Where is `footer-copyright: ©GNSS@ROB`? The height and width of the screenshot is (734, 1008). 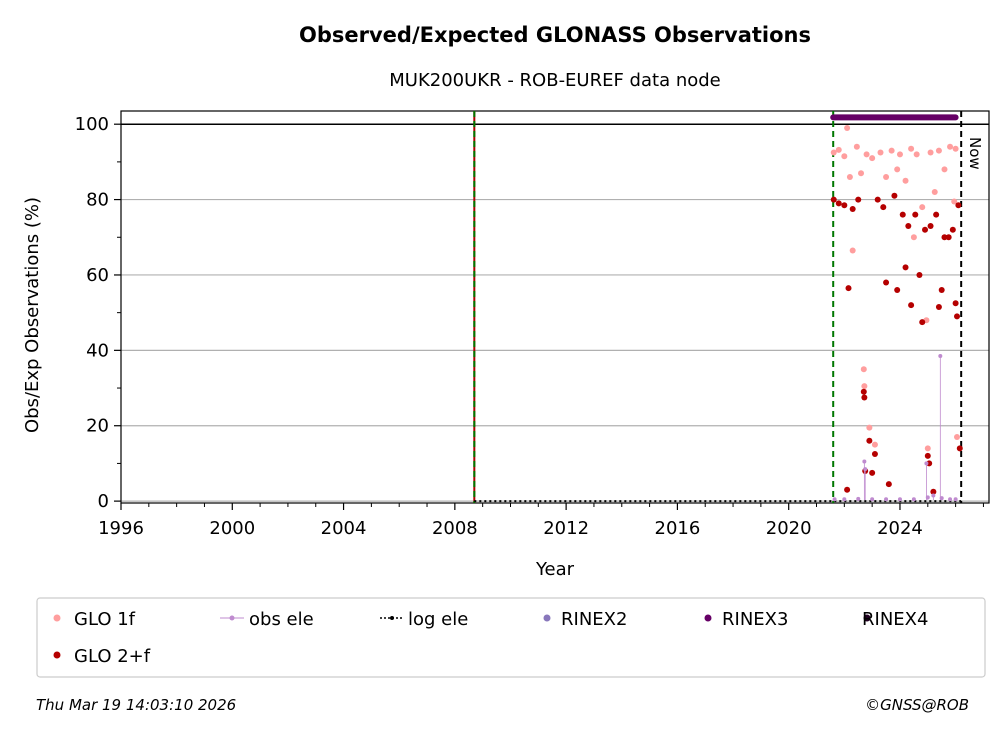 footer-copyright: ©GNSS@ROB is located at coordinates (917, 705).